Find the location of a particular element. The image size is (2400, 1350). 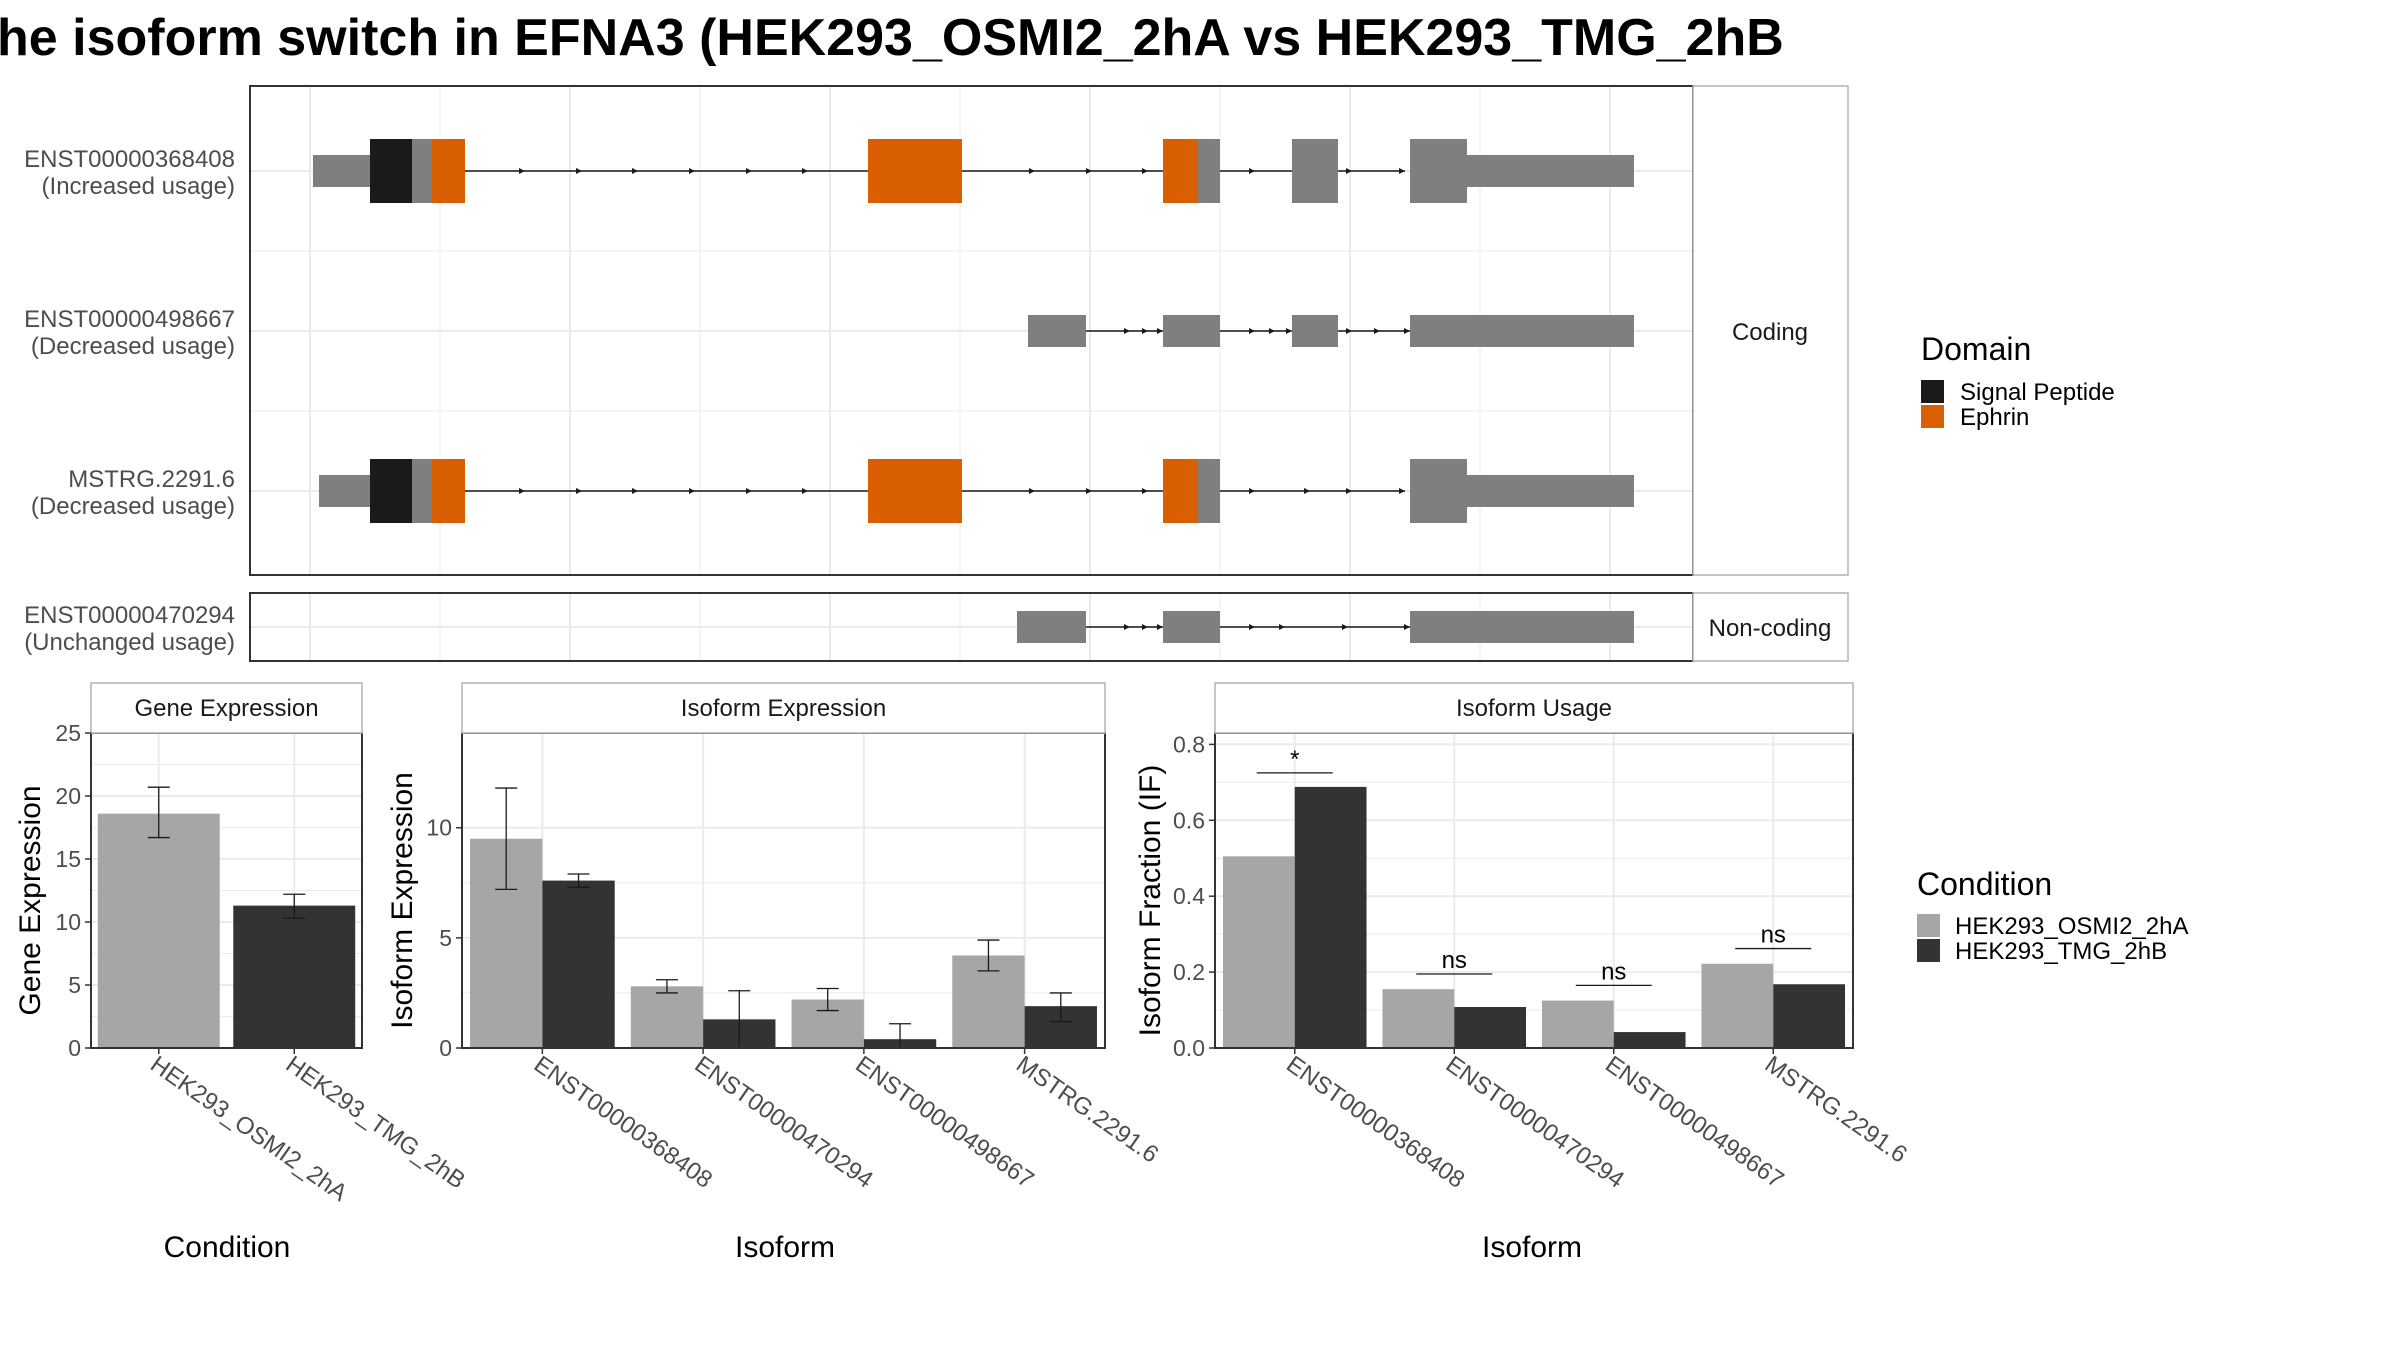

condition-b-swatch is located at coordinates (1928, 950).